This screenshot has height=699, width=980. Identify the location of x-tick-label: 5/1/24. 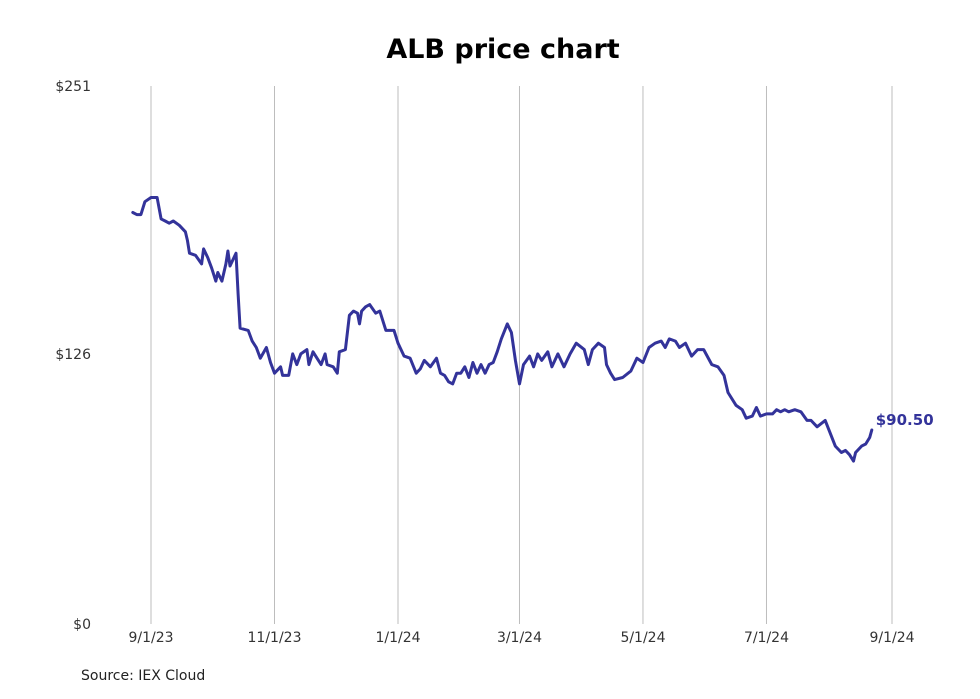
(642, 638).